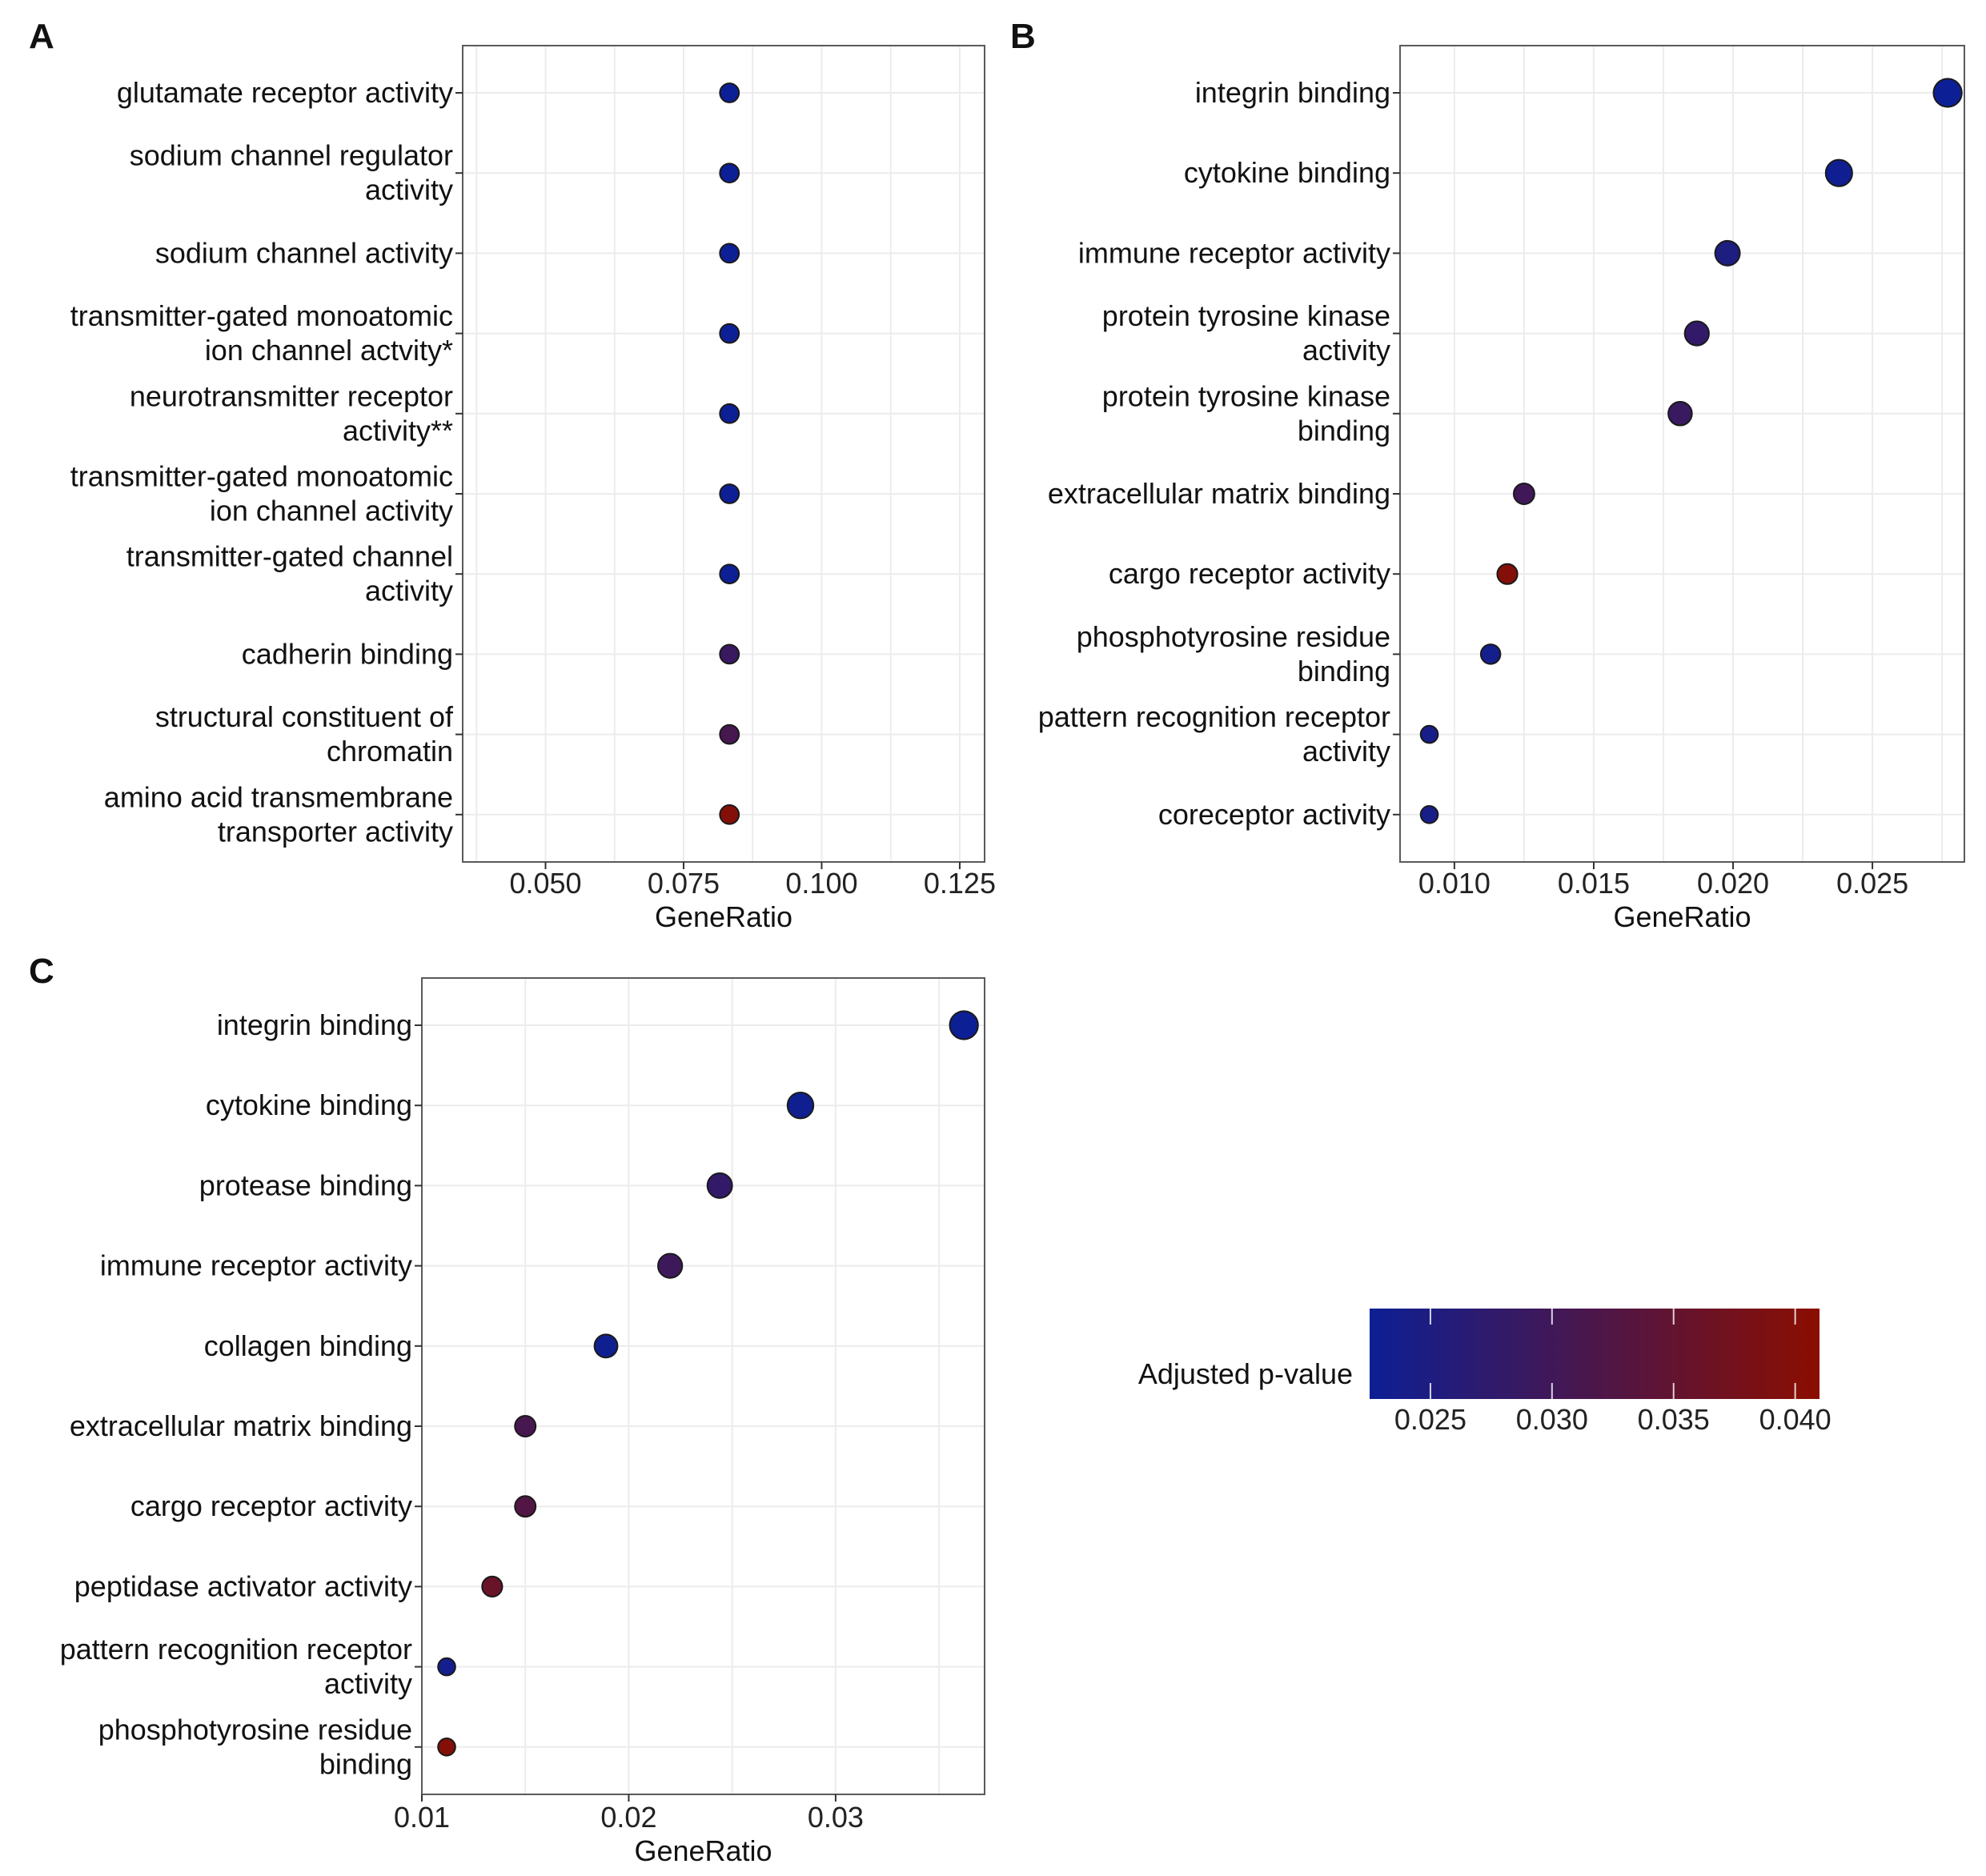 The height and width of the screenshot is (1876, 1986). I want to click on category-label-line: extracellular matrix binding, so click(241, 1425).